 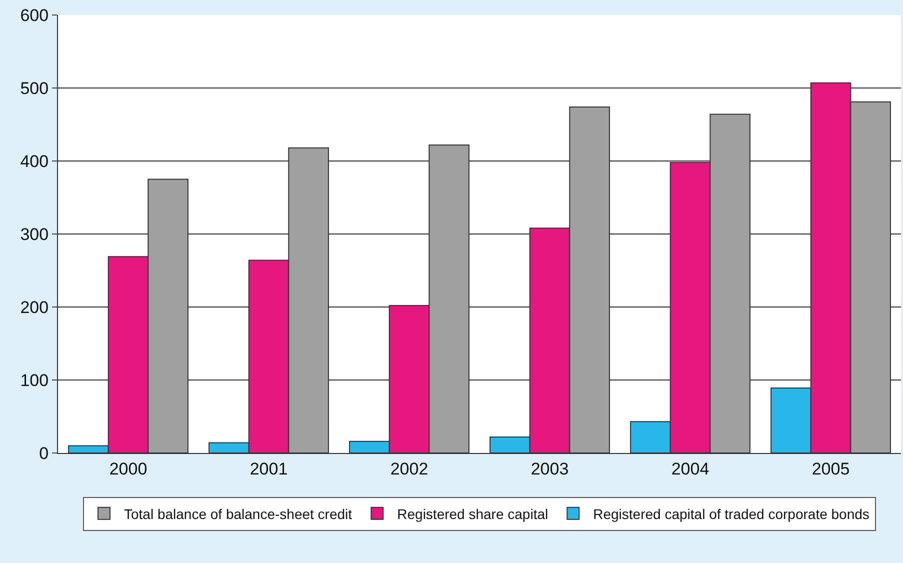 What do you see at coordinates (34, 161) in the screenshot?
I see `y-tick-label: 400` at bounding box center [34, 161].